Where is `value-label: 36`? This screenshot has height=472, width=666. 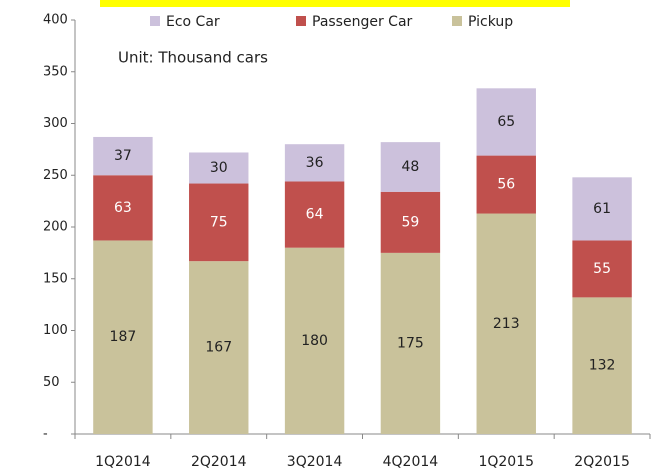
value-label: 36 is located at coordinates (315, 163).